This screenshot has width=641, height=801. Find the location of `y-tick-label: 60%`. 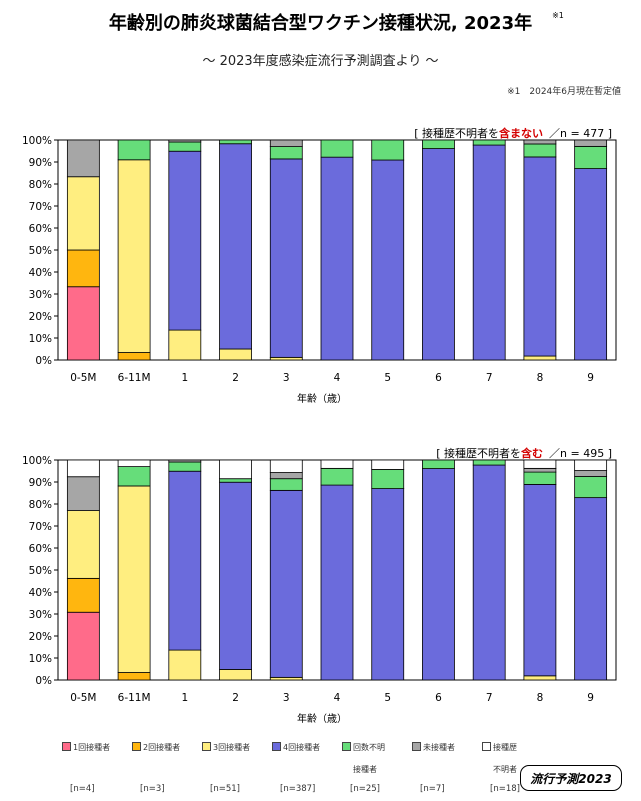

y-tick-label: 60% is located at coordinates (40, 549).